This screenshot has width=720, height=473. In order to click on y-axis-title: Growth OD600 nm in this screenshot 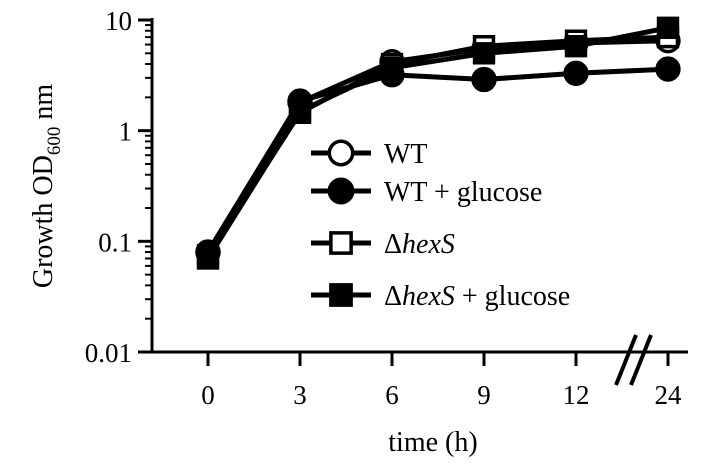, I will do `click(46, 186)`.